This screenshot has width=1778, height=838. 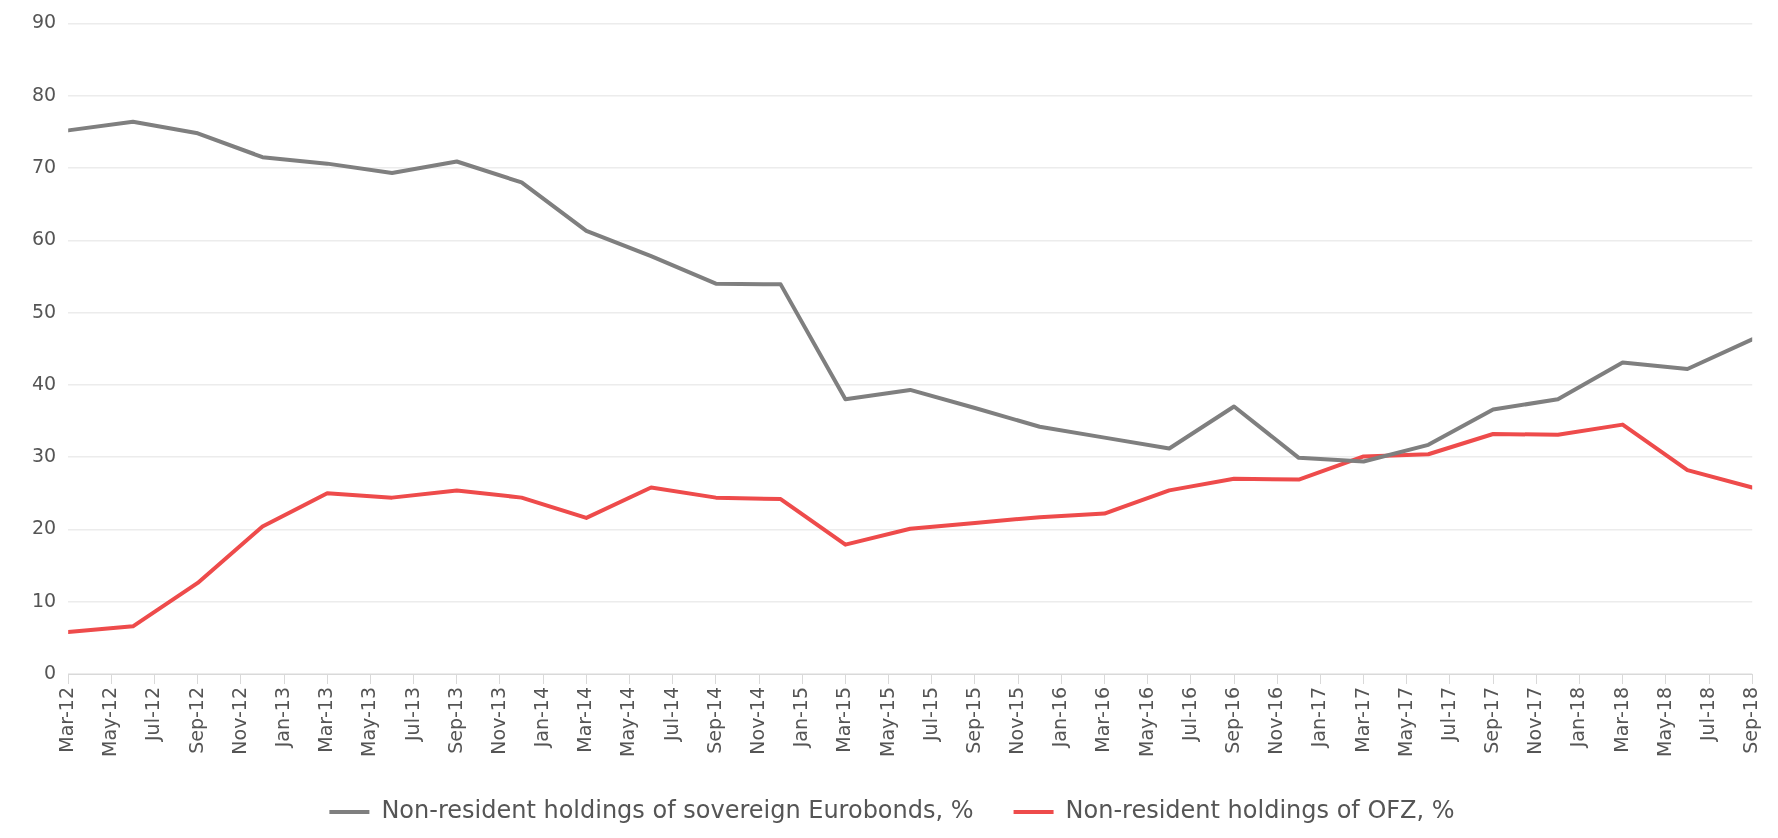 What do you see at coordinates (1706, 714) in the screenshot?
I see `x-tick-label: Jul-18` at bounding box center [1706, 714].